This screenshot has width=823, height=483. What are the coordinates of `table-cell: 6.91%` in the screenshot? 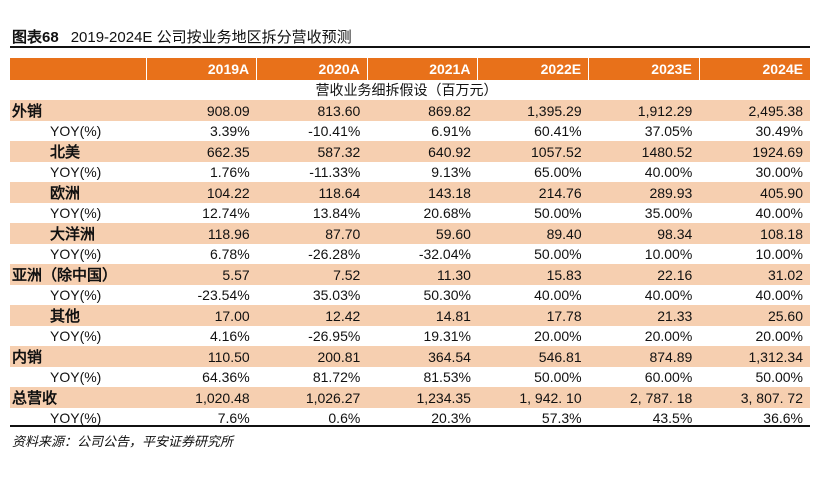 It's located at (422, 131).